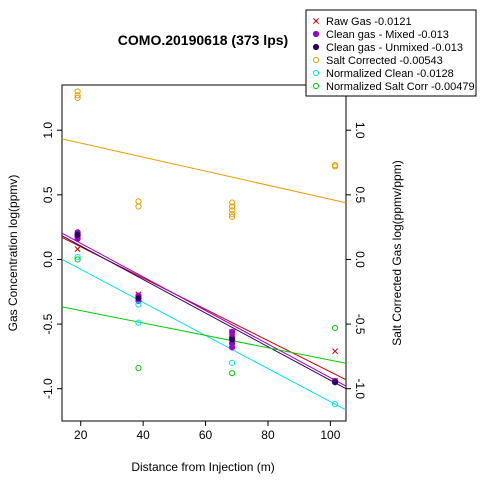  What do you see at coordinates (360, 324) in the screenshot?
I see `y-tick-label-right-1: -0.5` at bounding box center [360, 324].